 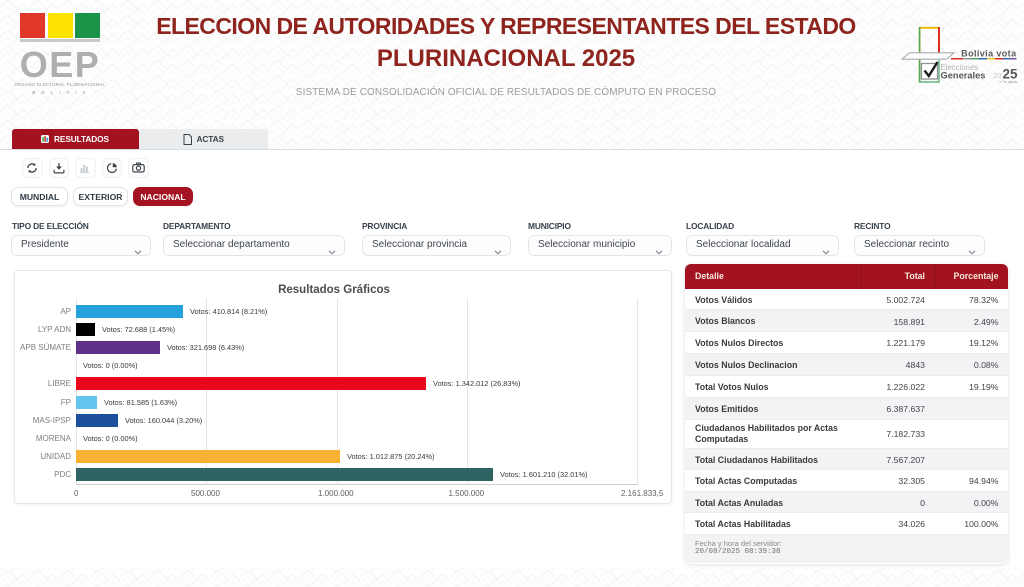 What do you see at coordinates (997, 75) in the screenshot?
I see `svg-text: 20` at bounding box center [997, 75].